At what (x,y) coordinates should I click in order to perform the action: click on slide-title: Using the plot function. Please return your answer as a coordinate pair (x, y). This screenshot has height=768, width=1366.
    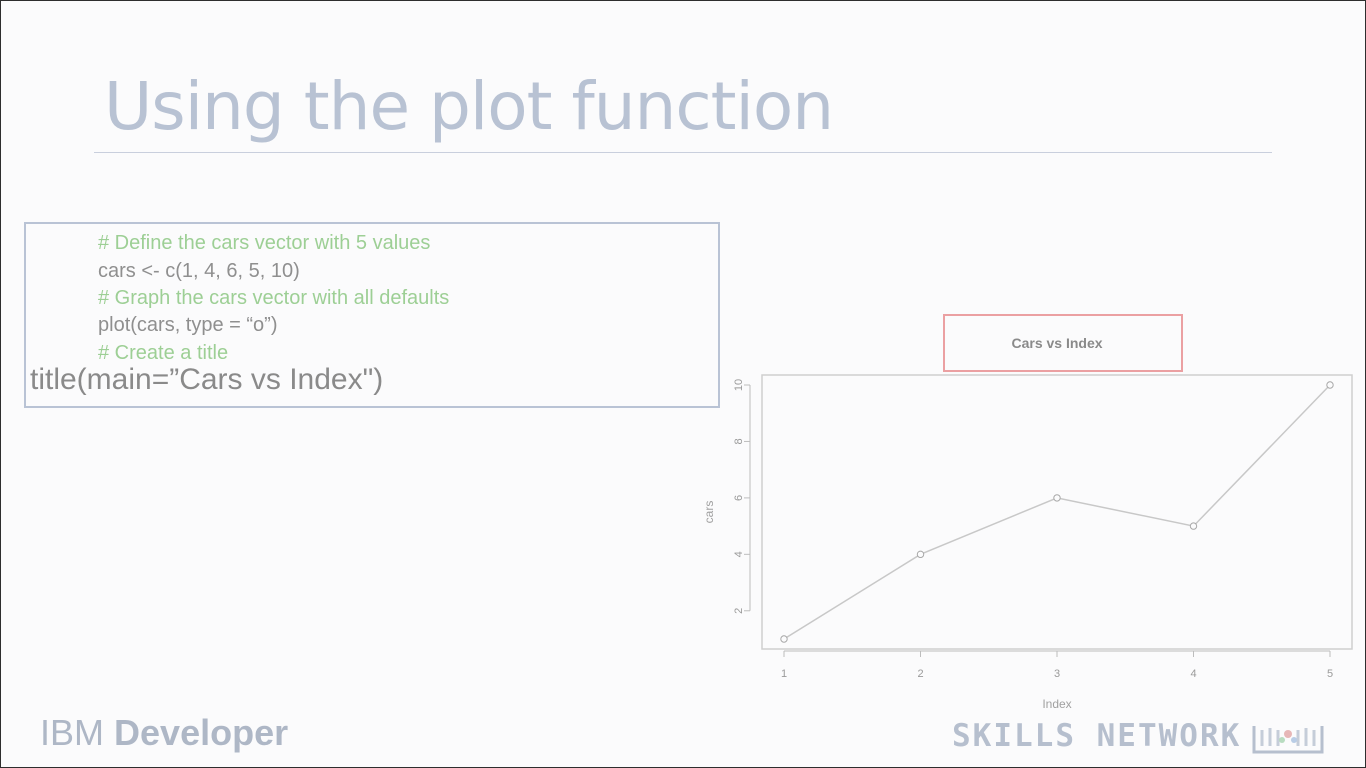
    Looking at the image, I should click on (469, 106).